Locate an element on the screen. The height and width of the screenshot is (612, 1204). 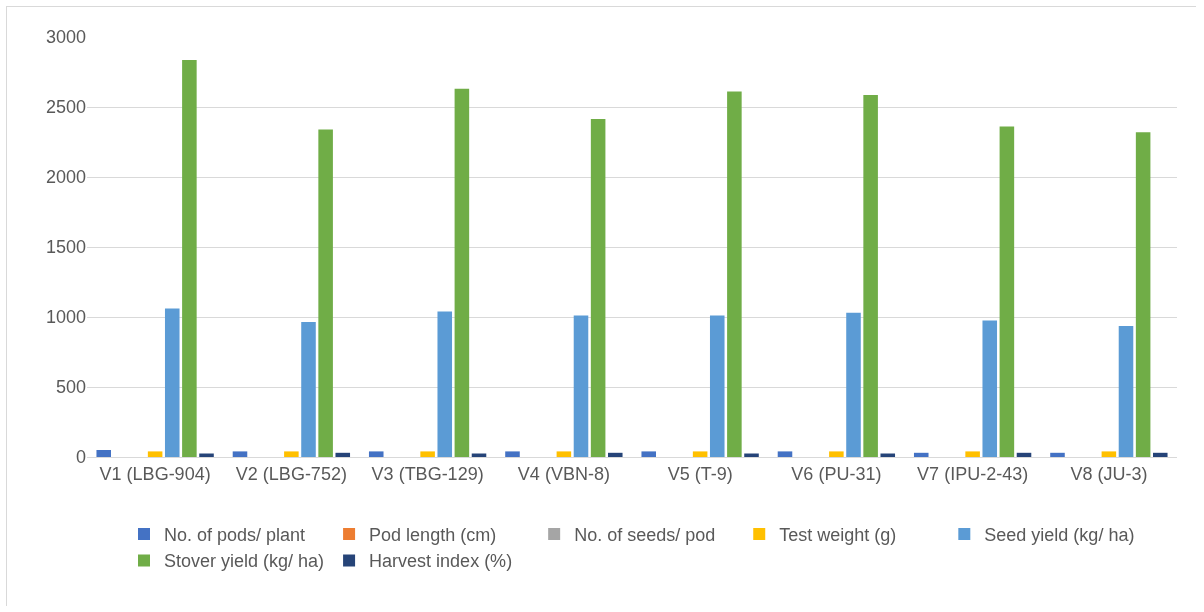
legend-label: Seed yield (kg/ ha) is located at coordinates (1059, 535).